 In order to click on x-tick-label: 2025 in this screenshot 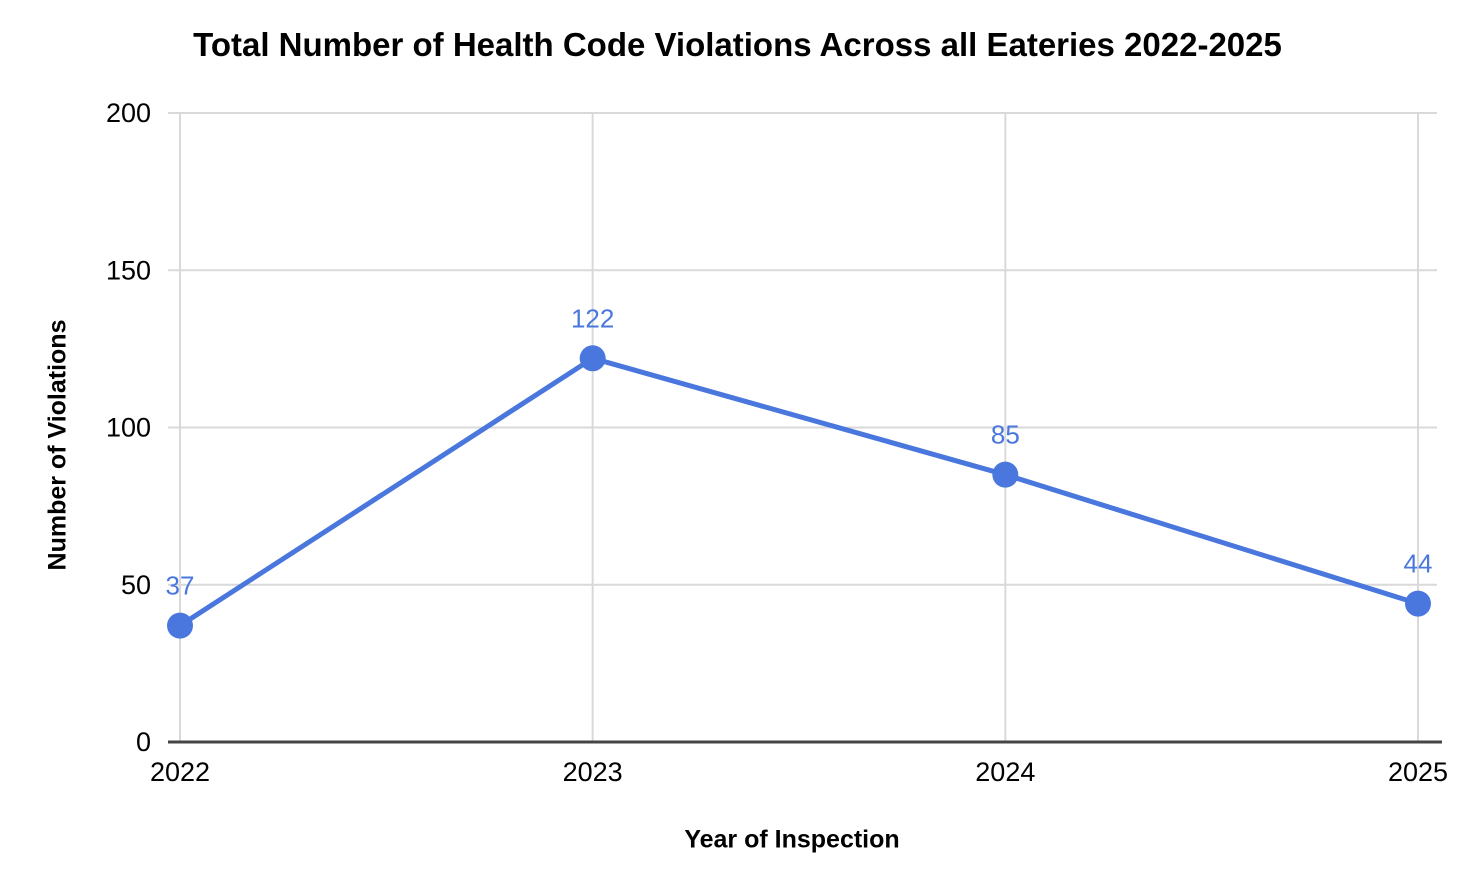, I will do `click(1418, 772)`.